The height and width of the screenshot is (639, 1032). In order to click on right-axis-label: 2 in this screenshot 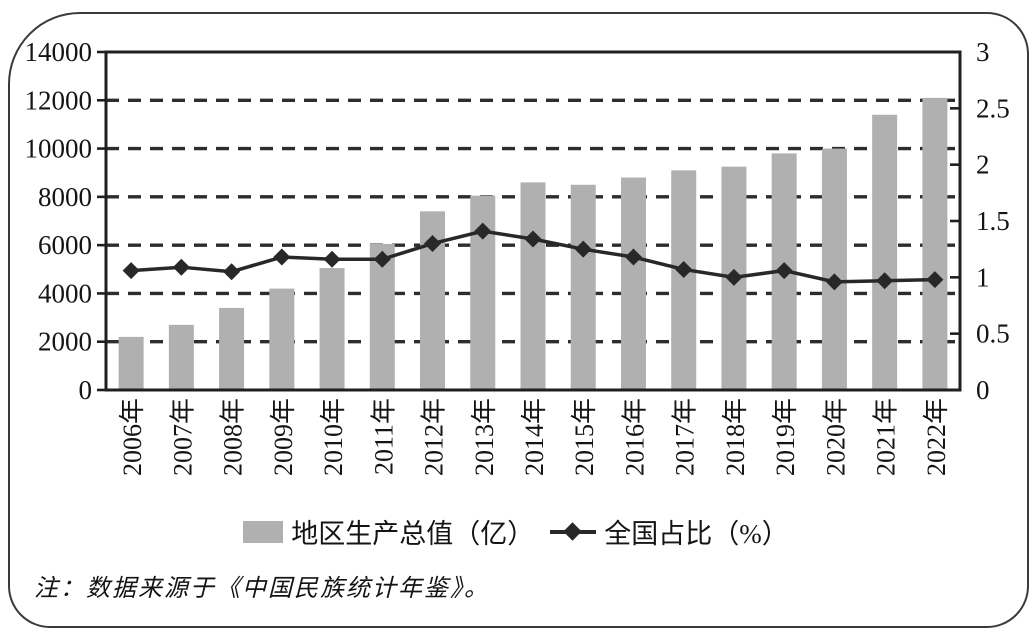, I will do `click(983, 165)`.